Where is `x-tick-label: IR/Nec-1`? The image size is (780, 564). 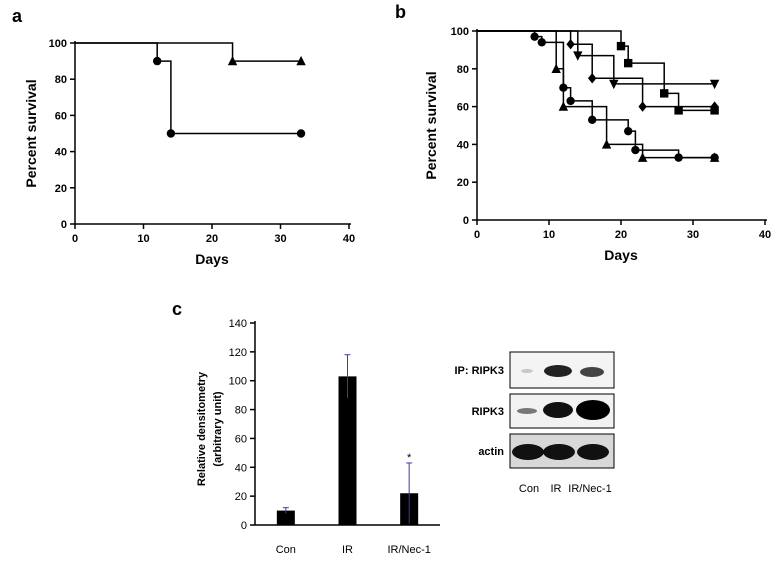
x-tick-label: IR/Nec-1 is located at coordinates (408, 550).